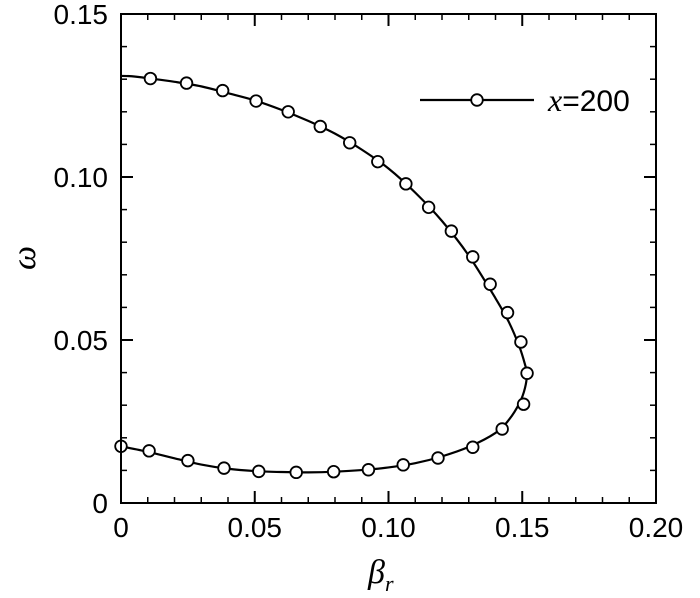 Image resolution: width=700 pixels, height=598 pixels. I want to click on legend-label-value: =200, so click(596, 101).